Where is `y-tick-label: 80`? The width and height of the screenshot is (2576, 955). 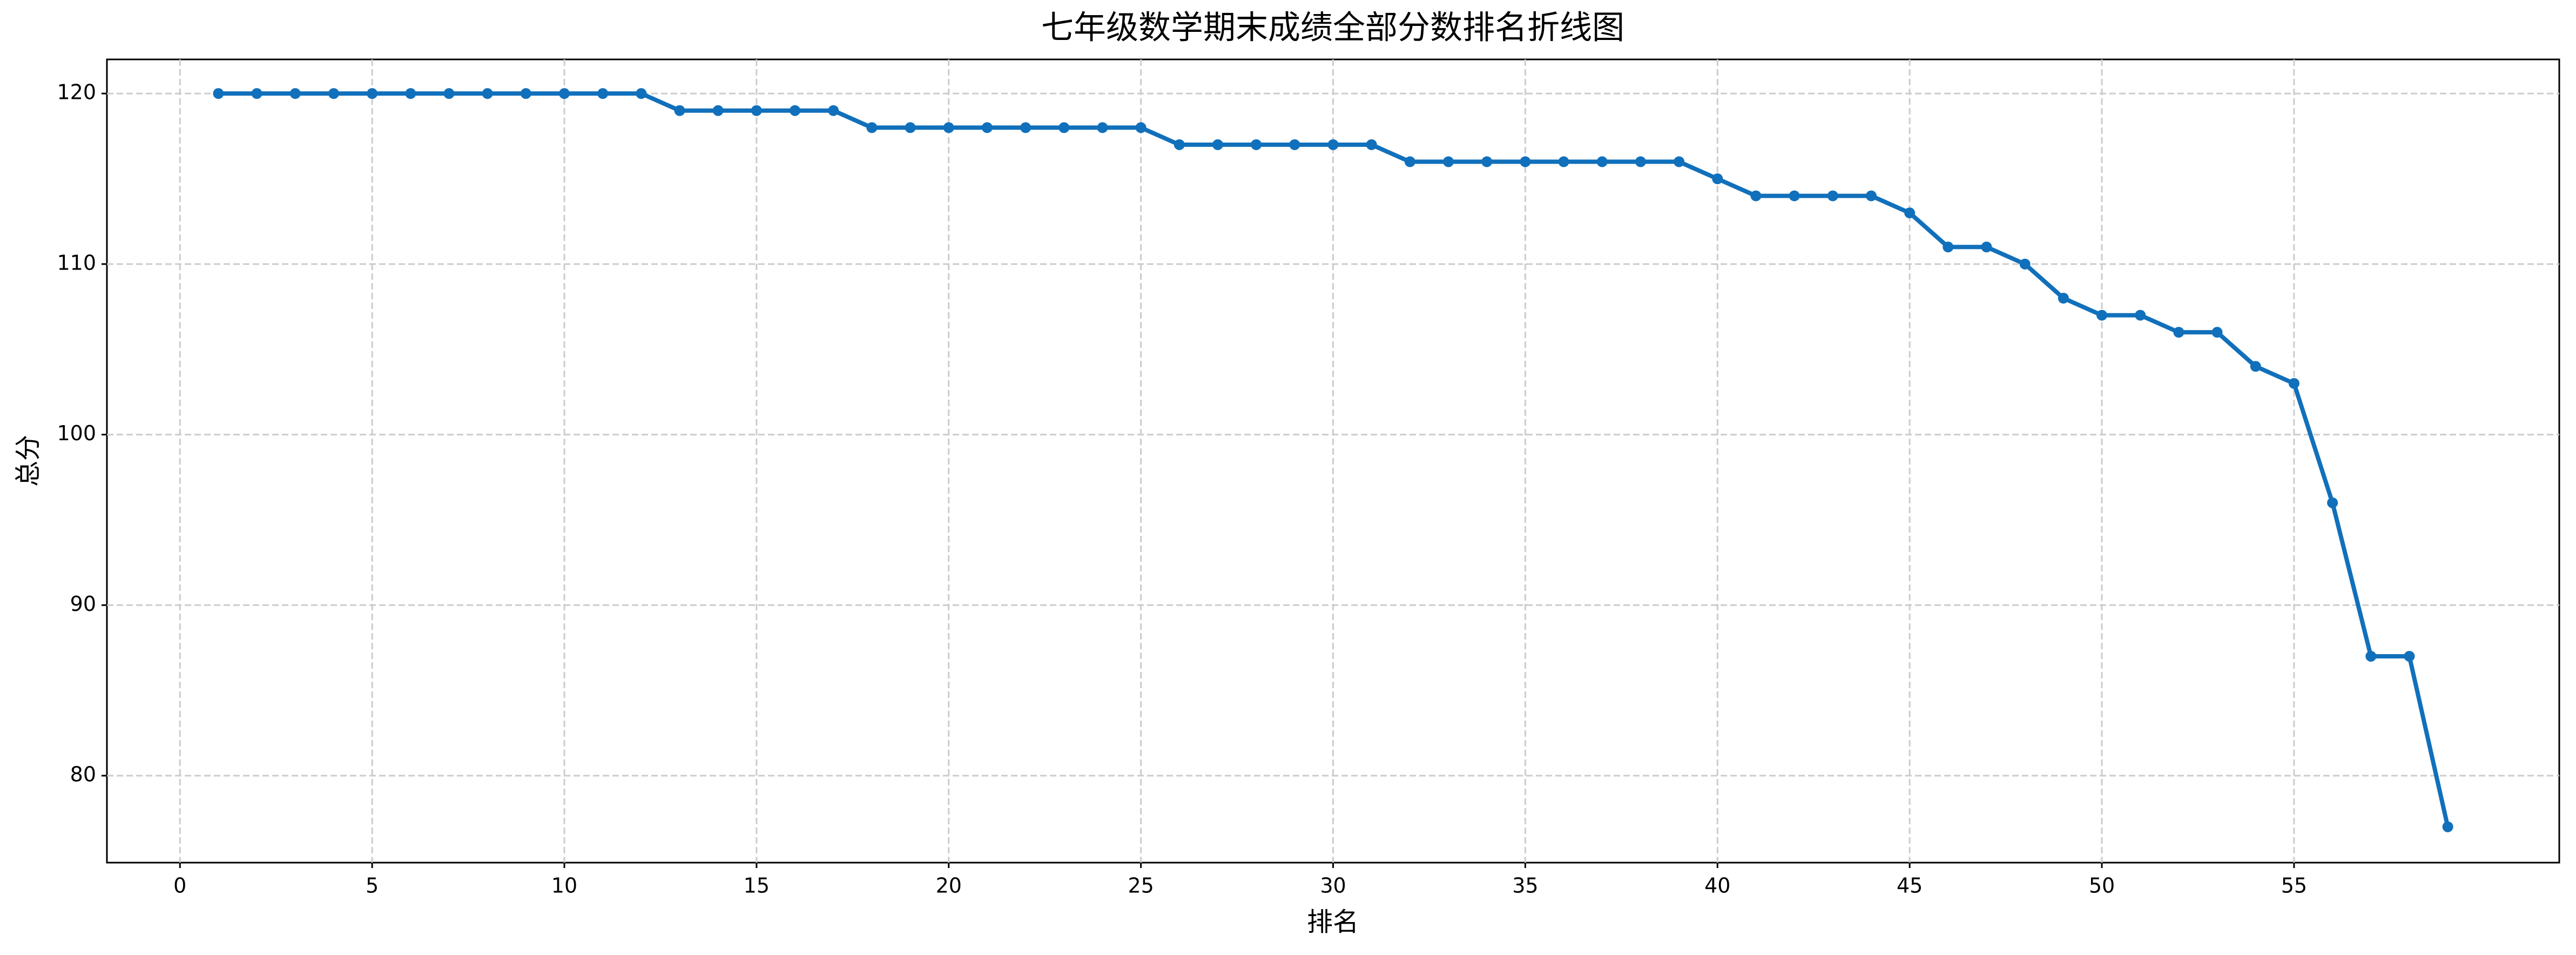
y-tick-label: 80 is located at coordinates (83, 774).